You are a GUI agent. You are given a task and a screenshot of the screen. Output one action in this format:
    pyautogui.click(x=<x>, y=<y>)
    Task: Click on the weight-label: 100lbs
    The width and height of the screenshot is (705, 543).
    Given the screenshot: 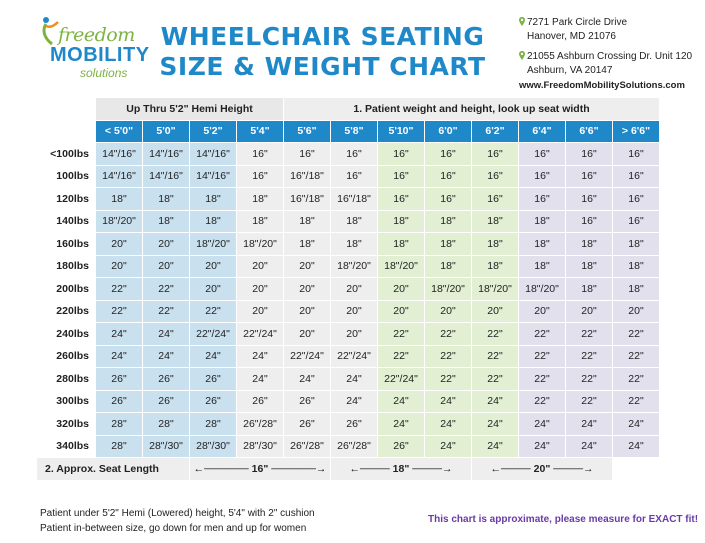 What is the action you would take?
    pyautogui.click(x=66, y=176)
    